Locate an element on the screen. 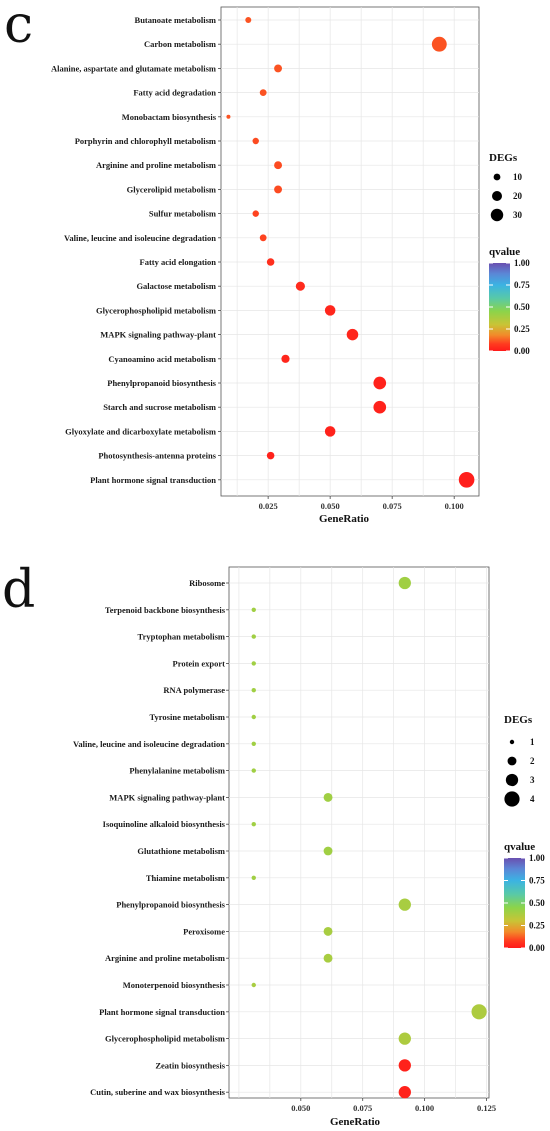 The image size is (550, 1131). y-tick-label: Zeatin biosynthesis is located at coordinates (190, 1065).